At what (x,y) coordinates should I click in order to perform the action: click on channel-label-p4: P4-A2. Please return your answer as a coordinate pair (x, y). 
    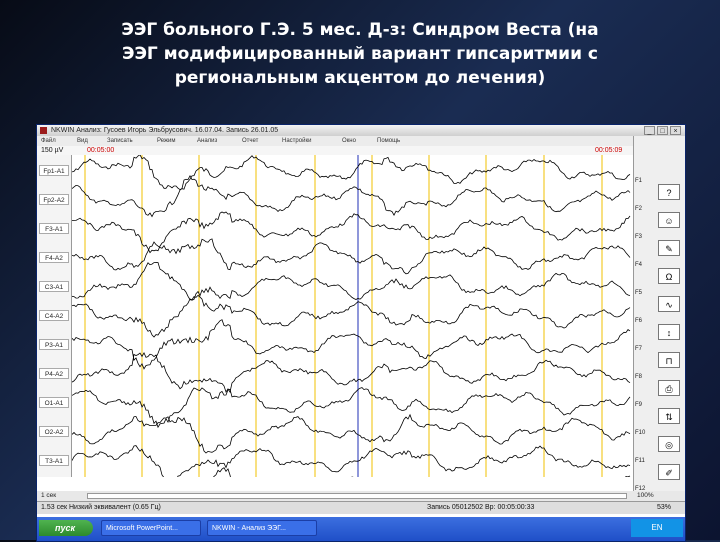
    Looking at the image, I should click on (54, 373).